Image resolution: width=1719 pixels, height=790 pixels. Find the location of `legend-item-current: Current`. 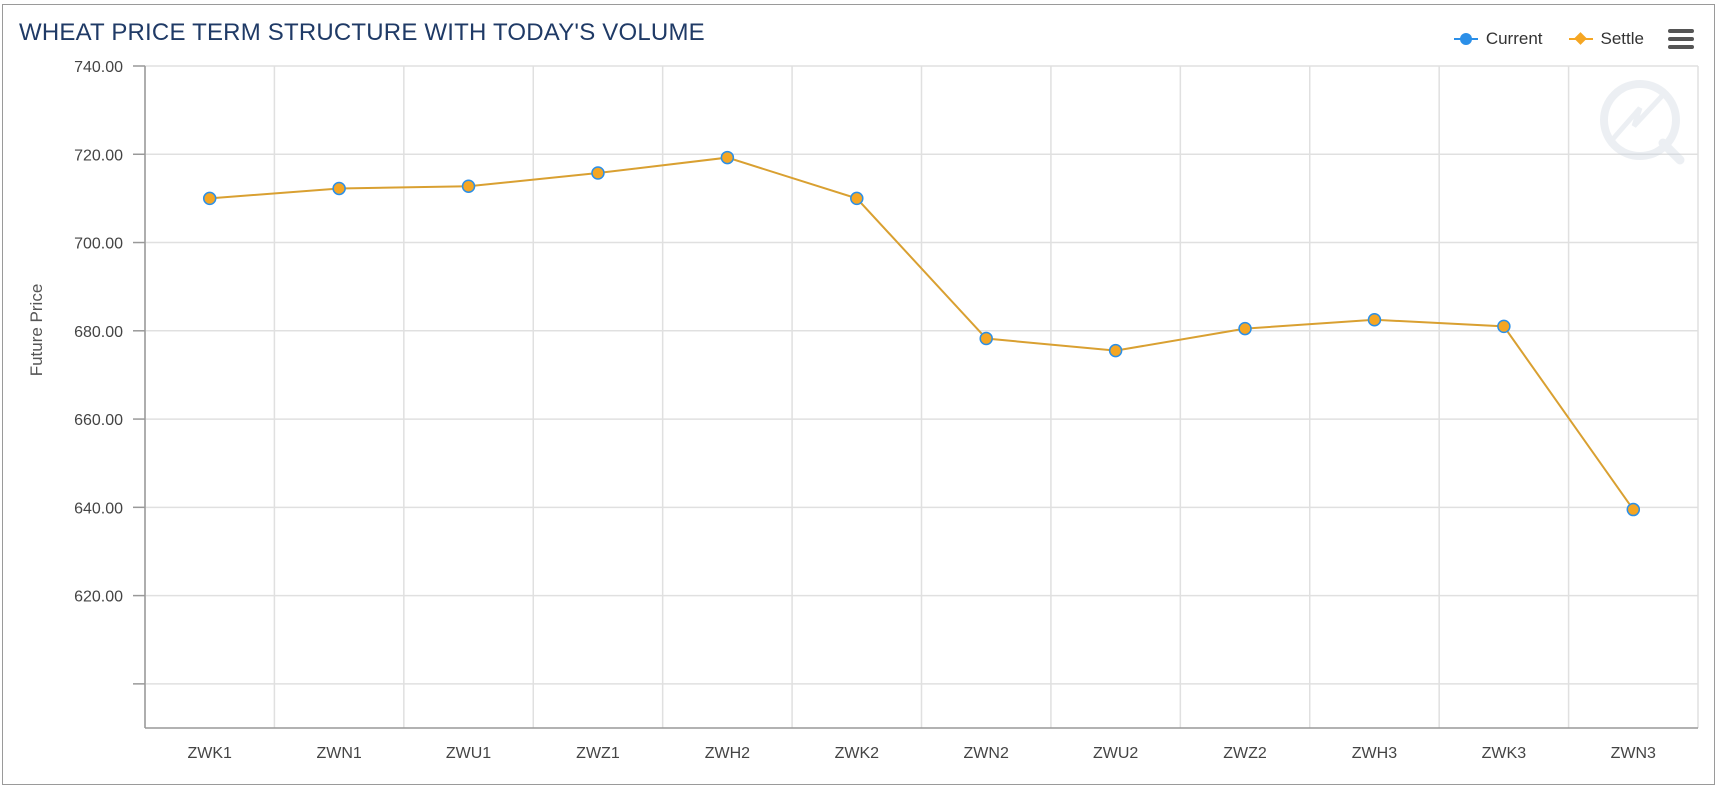

legend-item-current: Current is located at coordinates (1498, 39).